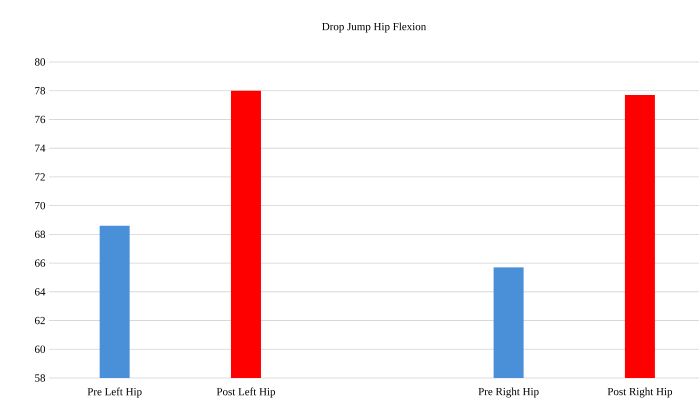 This screenshot has width=699, height=415. Describe the element at coordinates (40, 292) in the screenshot. I see `y-tick-label: 64` at that location.